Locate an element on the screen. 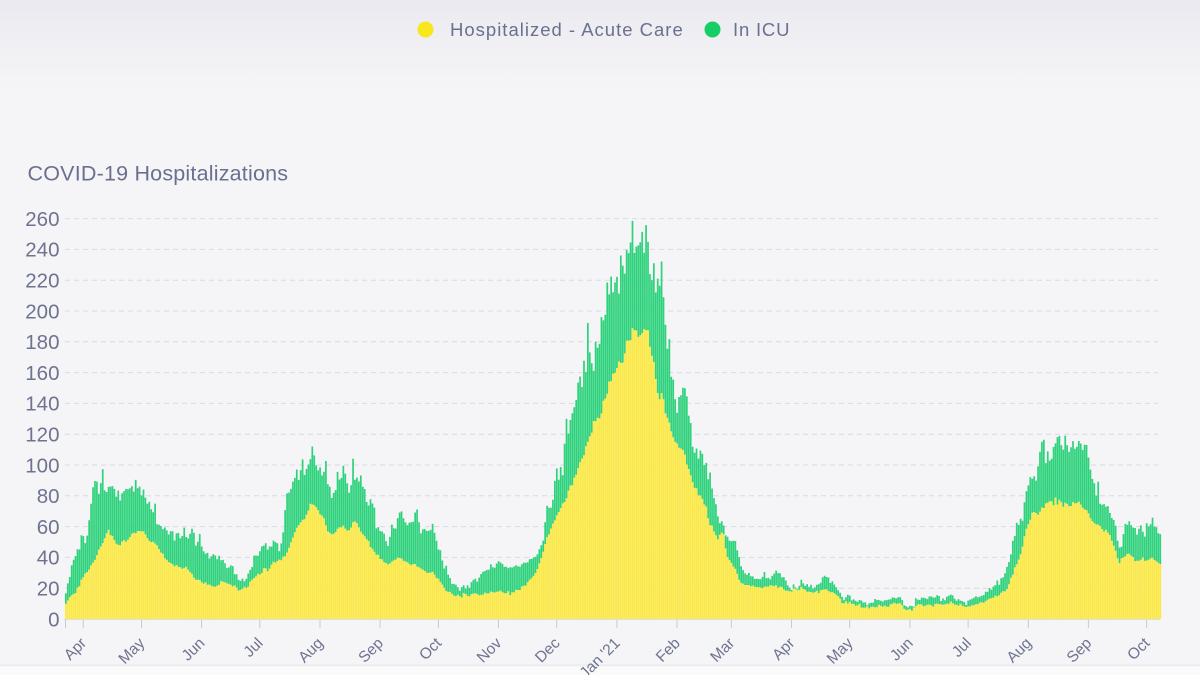  svg-text: 100 is located at coordinates (42, 465).